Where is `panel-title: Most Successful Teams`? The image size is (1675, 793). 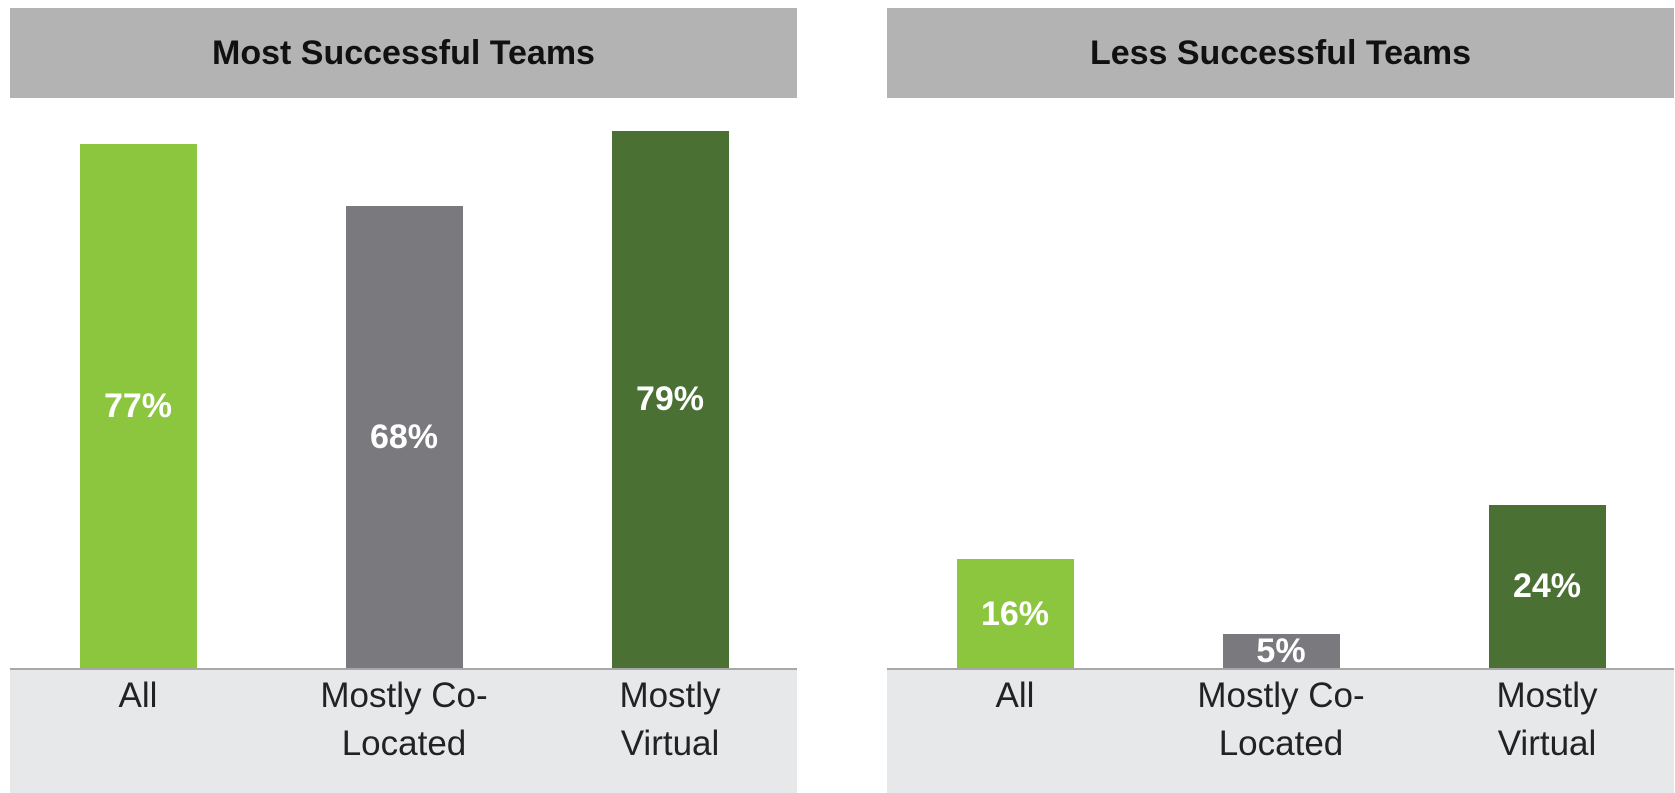
panel-title: Most Successful Teams is located at coordinates (403, 53).